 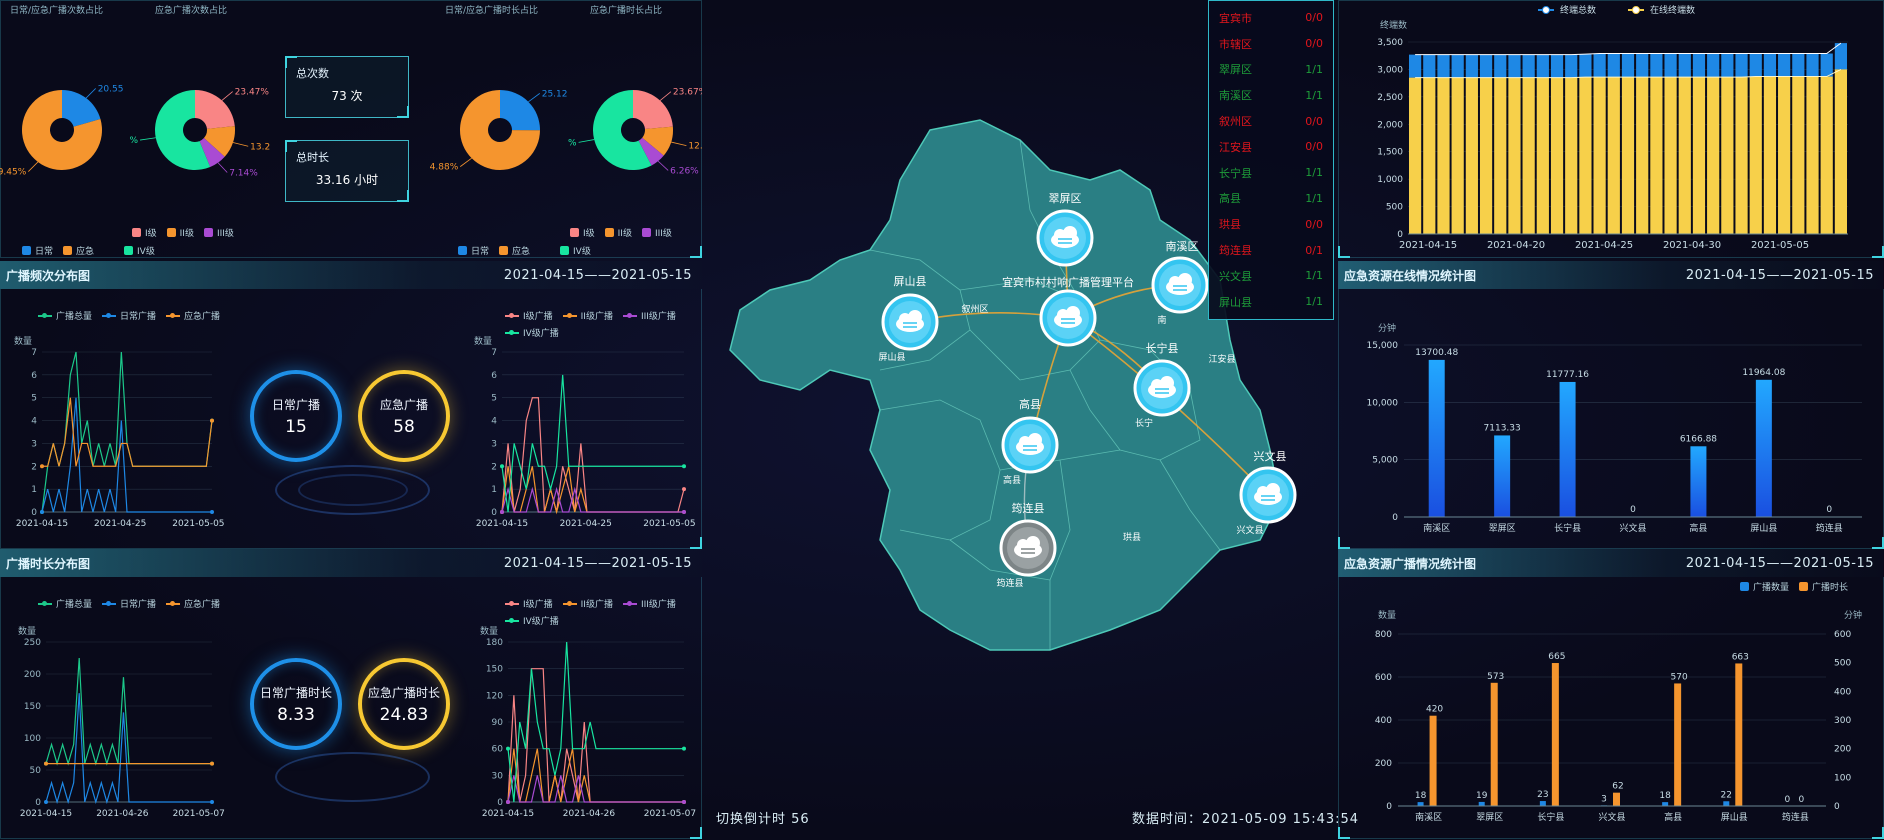 I want to click on status-district-name: 翠屏区, so click(x=1235, y=70).